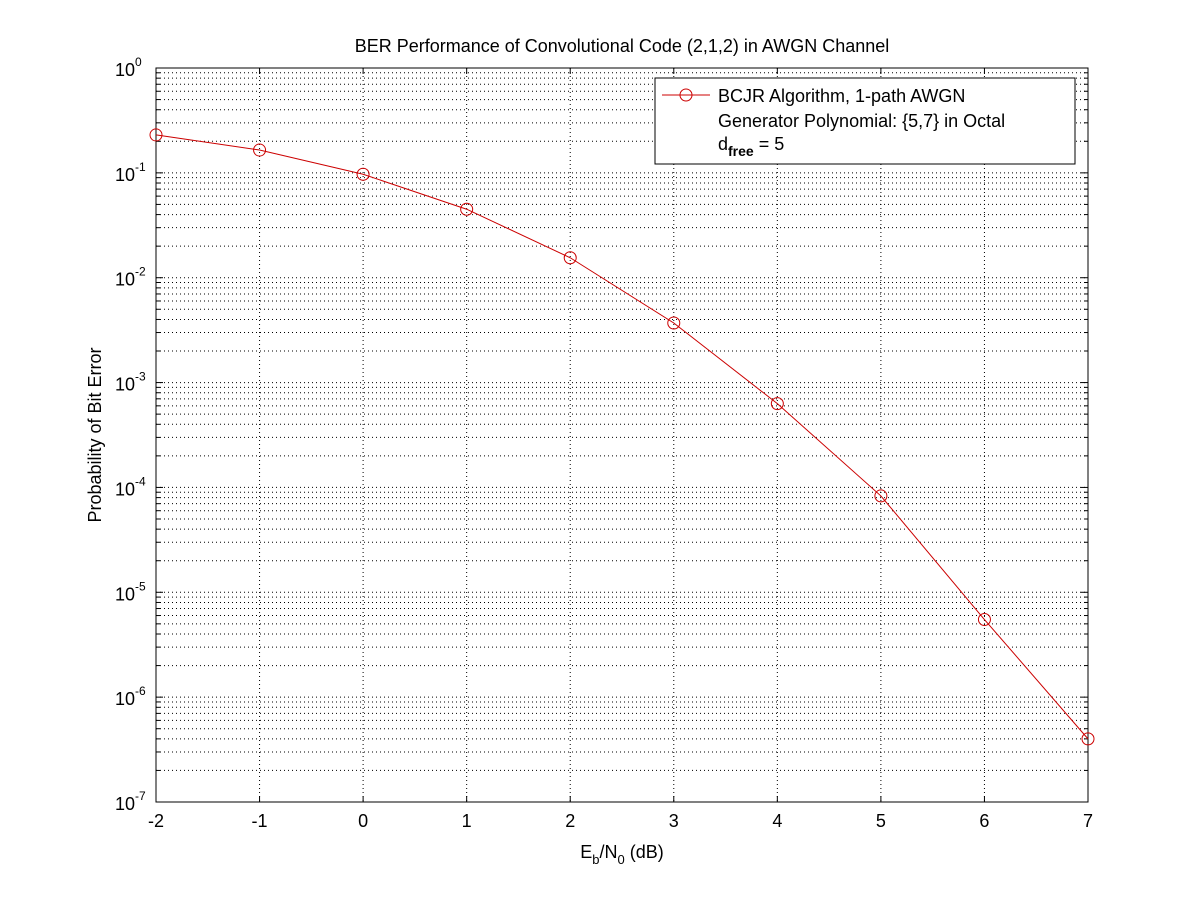  I want to click on y-axis-label: Probability of Bit Error, so click(95, 434).